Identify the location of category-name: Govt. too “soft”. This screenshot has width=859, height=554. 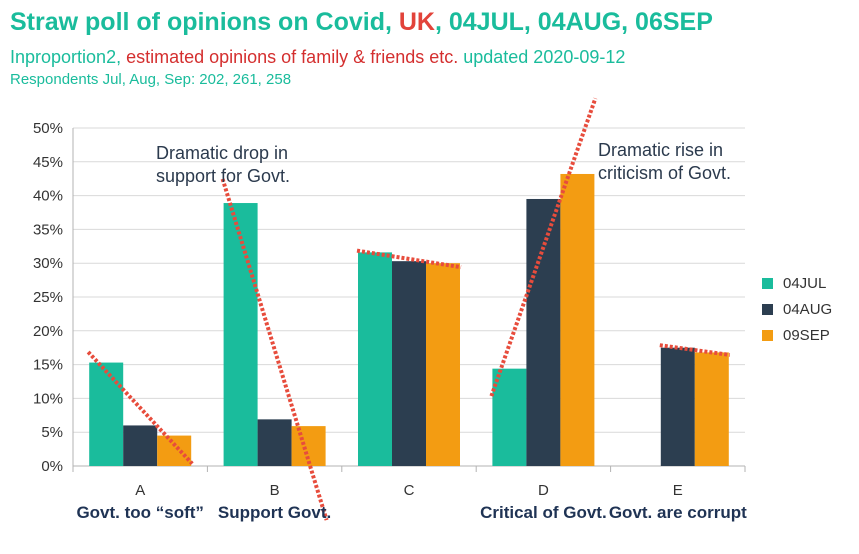
(140, 512).